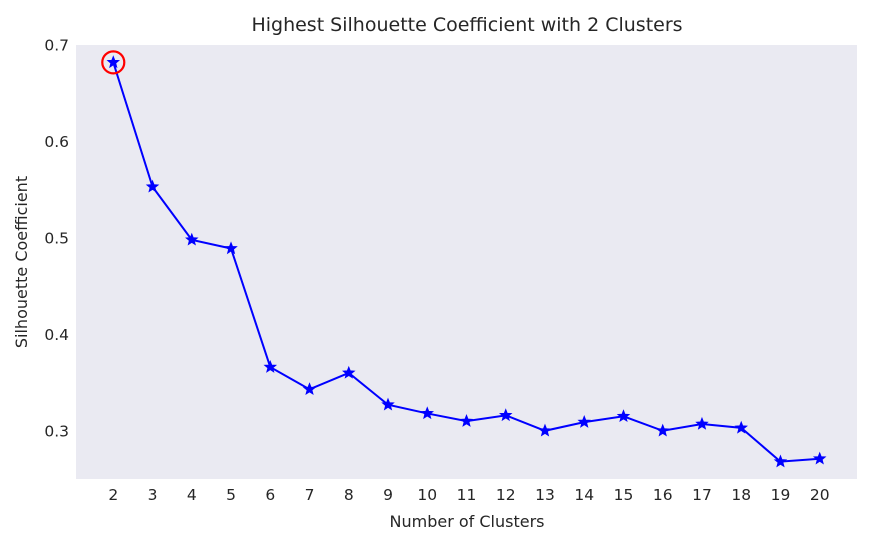 The height and width of the screenshot is (546, 871). Describe the element at coordinates (624, 495) in the screenshot. I see `x-tick-label: 15` at that location.